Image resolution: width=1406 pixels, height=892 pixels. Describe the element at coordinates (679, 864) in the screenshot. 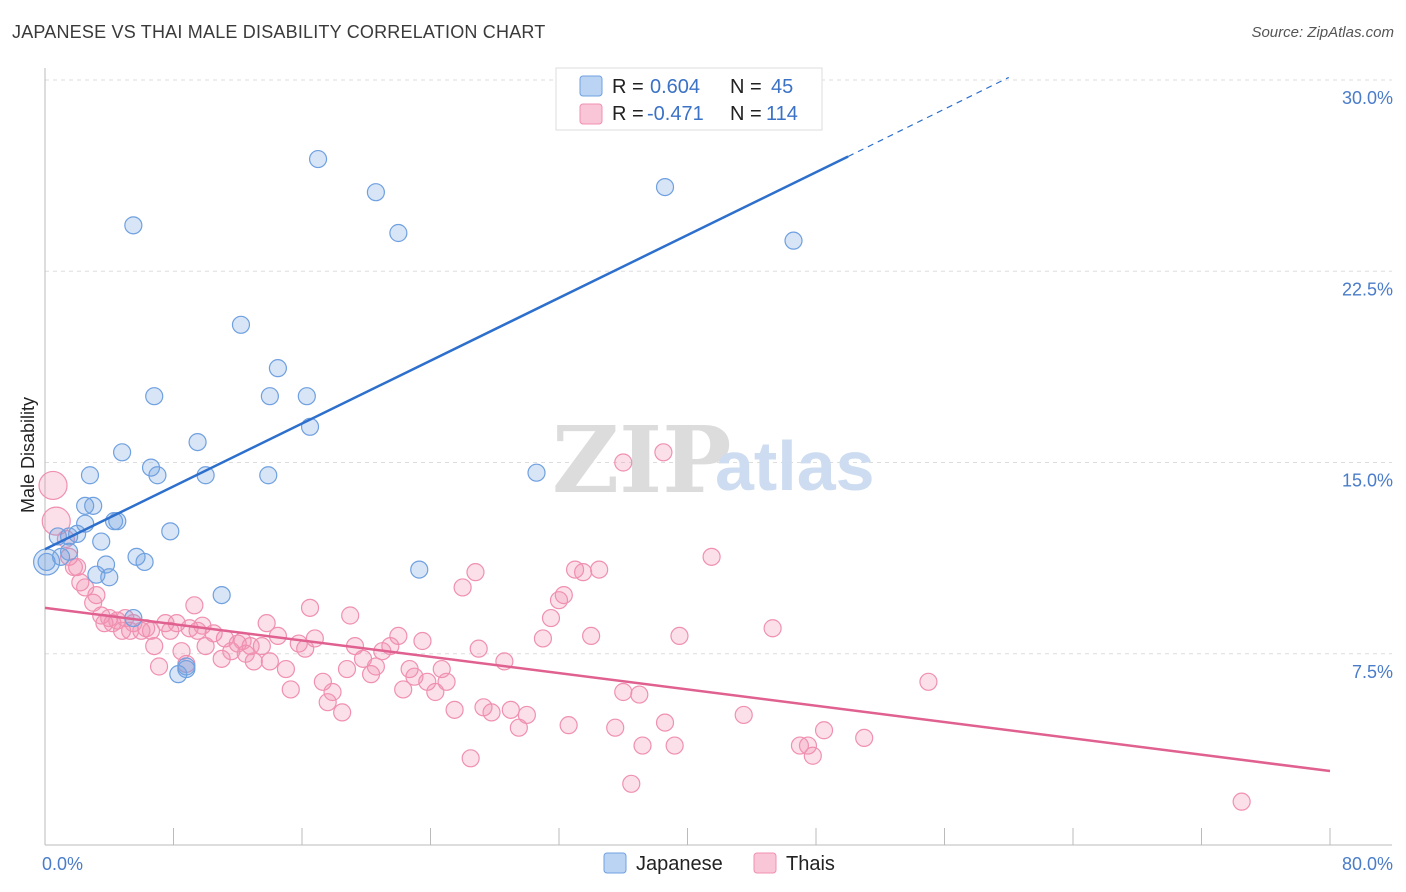

I see `bottom-legend-japanese: Japanese` at that location.